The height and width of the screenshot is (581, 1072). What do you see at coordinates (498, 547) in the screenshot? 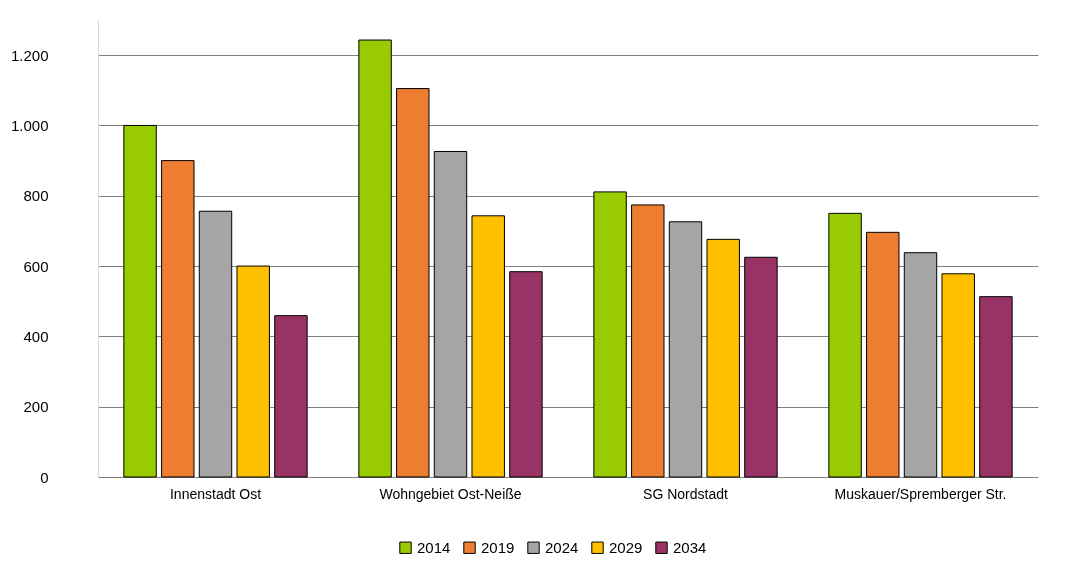
I see `legend-label: 2019` at bounding box center [498, 547].